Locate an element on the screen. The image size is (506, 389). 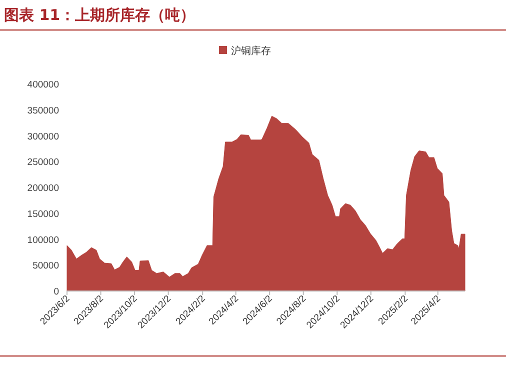
y-tick-label: 150000 is located at coordinates (43, 214).